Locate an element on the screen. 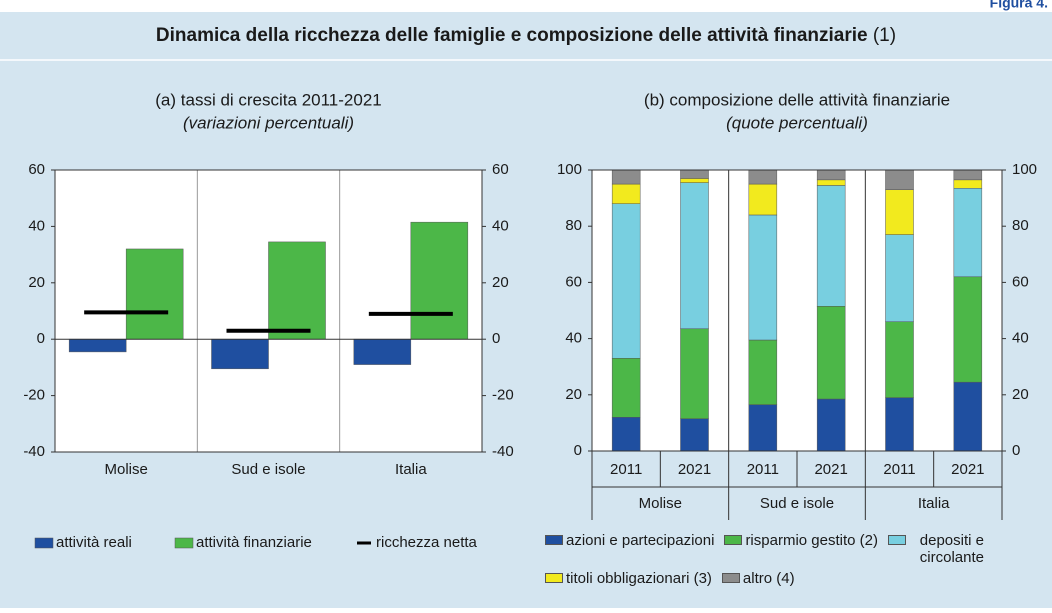  chart-subtitle: (quote percentuali) is located at coordinates (797, 122).